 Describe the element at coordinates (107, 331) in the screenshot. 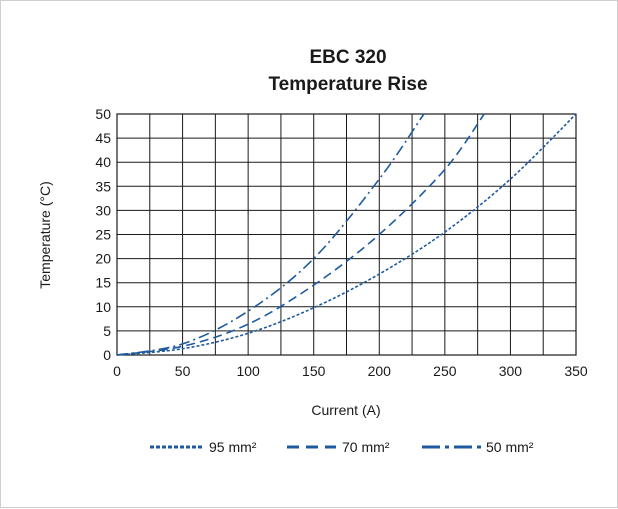

I see `y-tick-label: 5` at that location.